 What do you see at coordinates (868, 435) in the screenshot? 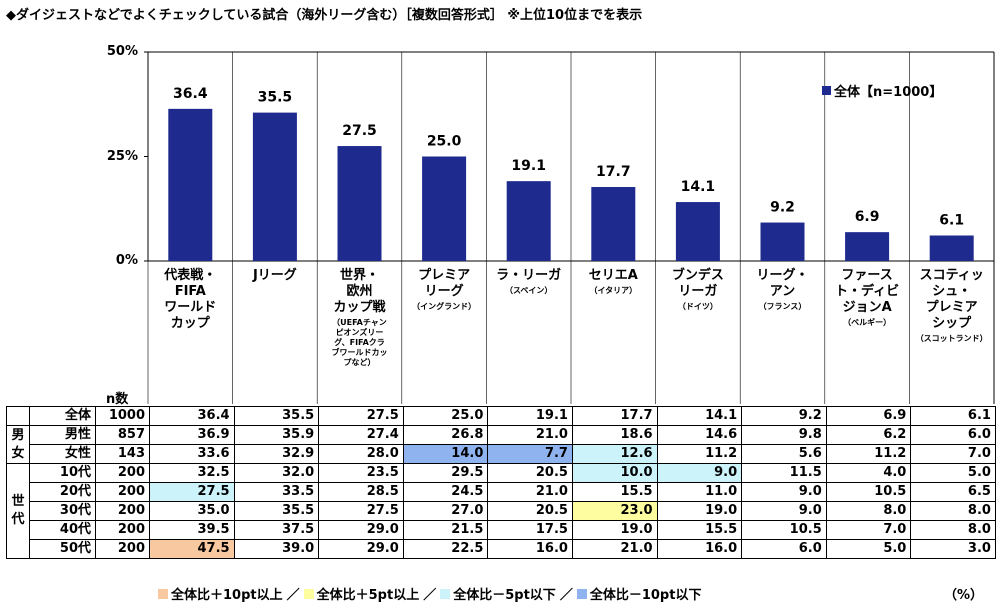
I see `value-cell: 6.2` at bounding box center [868, 435].